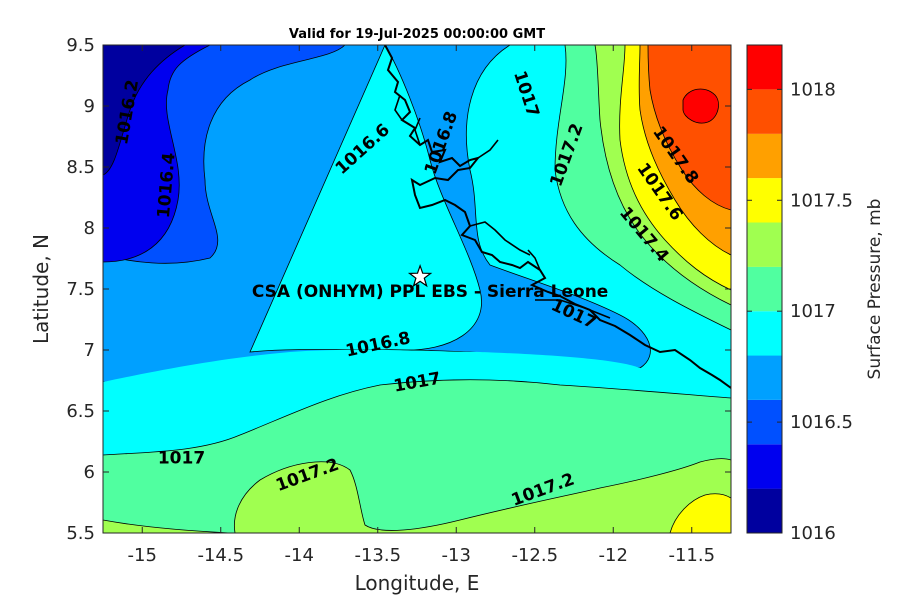  I want to click on y-axis-label: Latitude, N, so click(41, 289).